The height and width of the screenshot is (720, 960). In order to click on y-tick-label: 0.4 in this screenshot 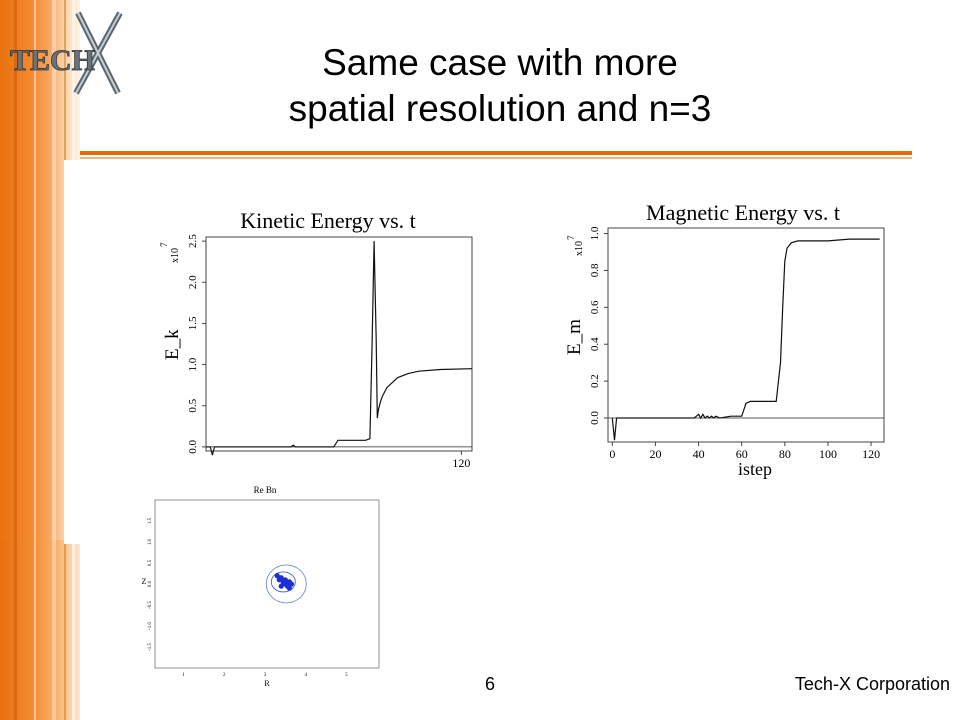, I will do `click(595, 344)`.